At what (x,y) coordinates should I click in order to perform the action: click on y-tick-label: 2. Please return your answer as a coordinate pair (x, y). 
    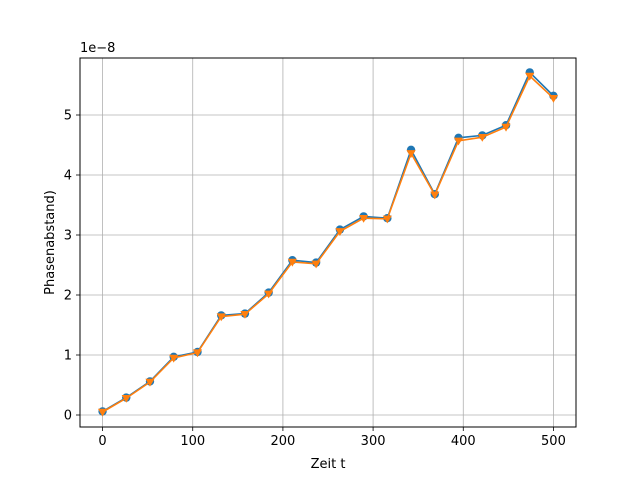
    Looking at the image, I should click on (68, 296).